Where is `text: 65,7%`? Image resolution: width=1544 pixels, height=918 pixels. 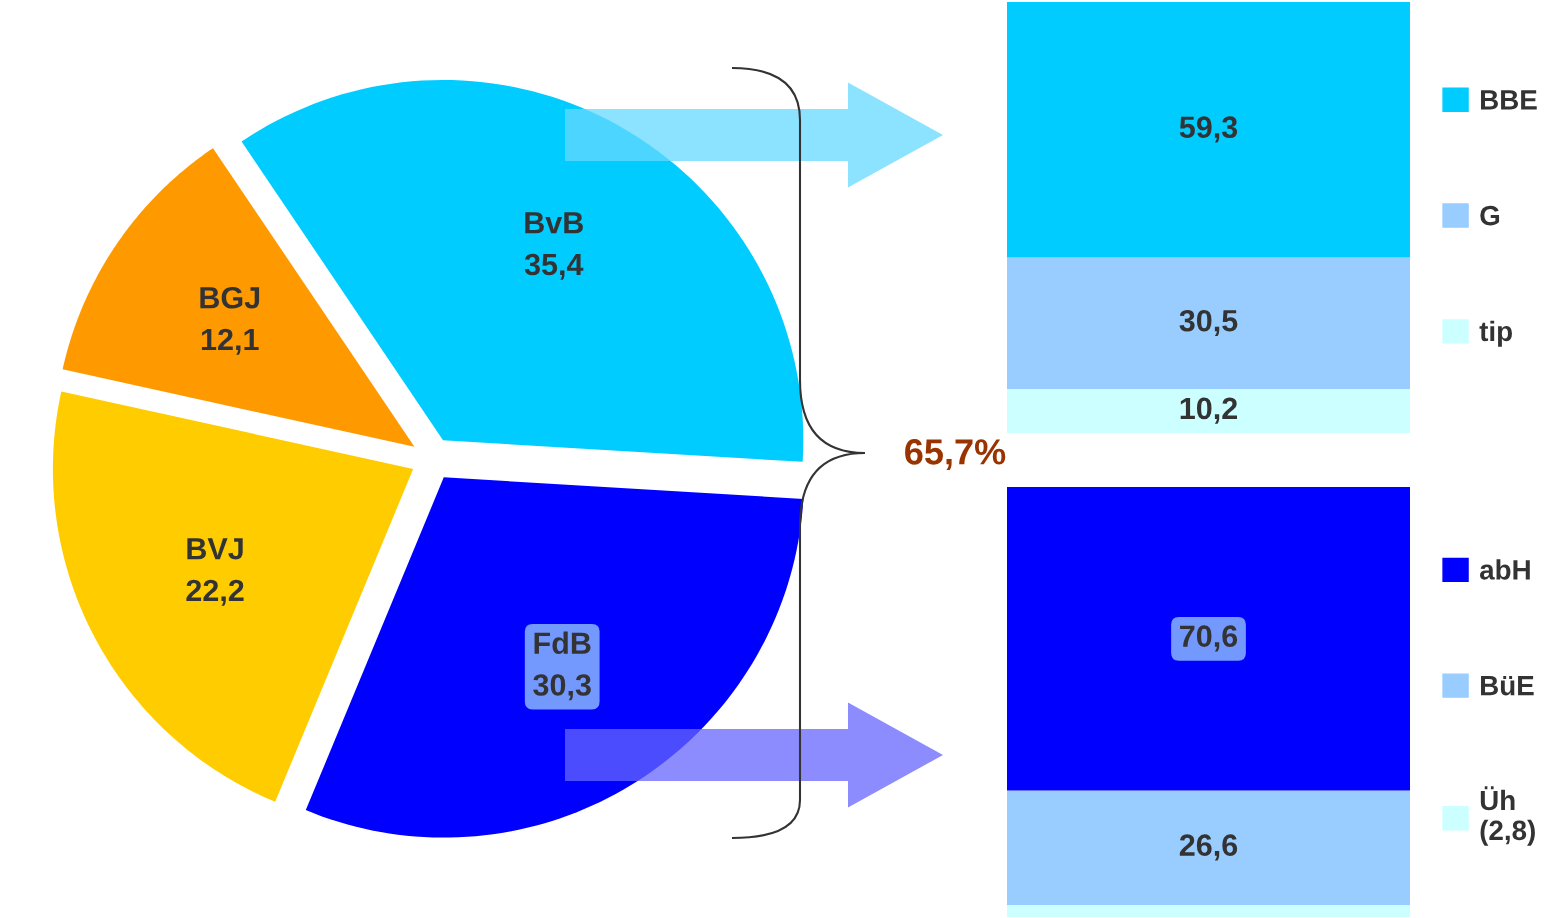 text: 65,7% is located at coordinates (955, 454).